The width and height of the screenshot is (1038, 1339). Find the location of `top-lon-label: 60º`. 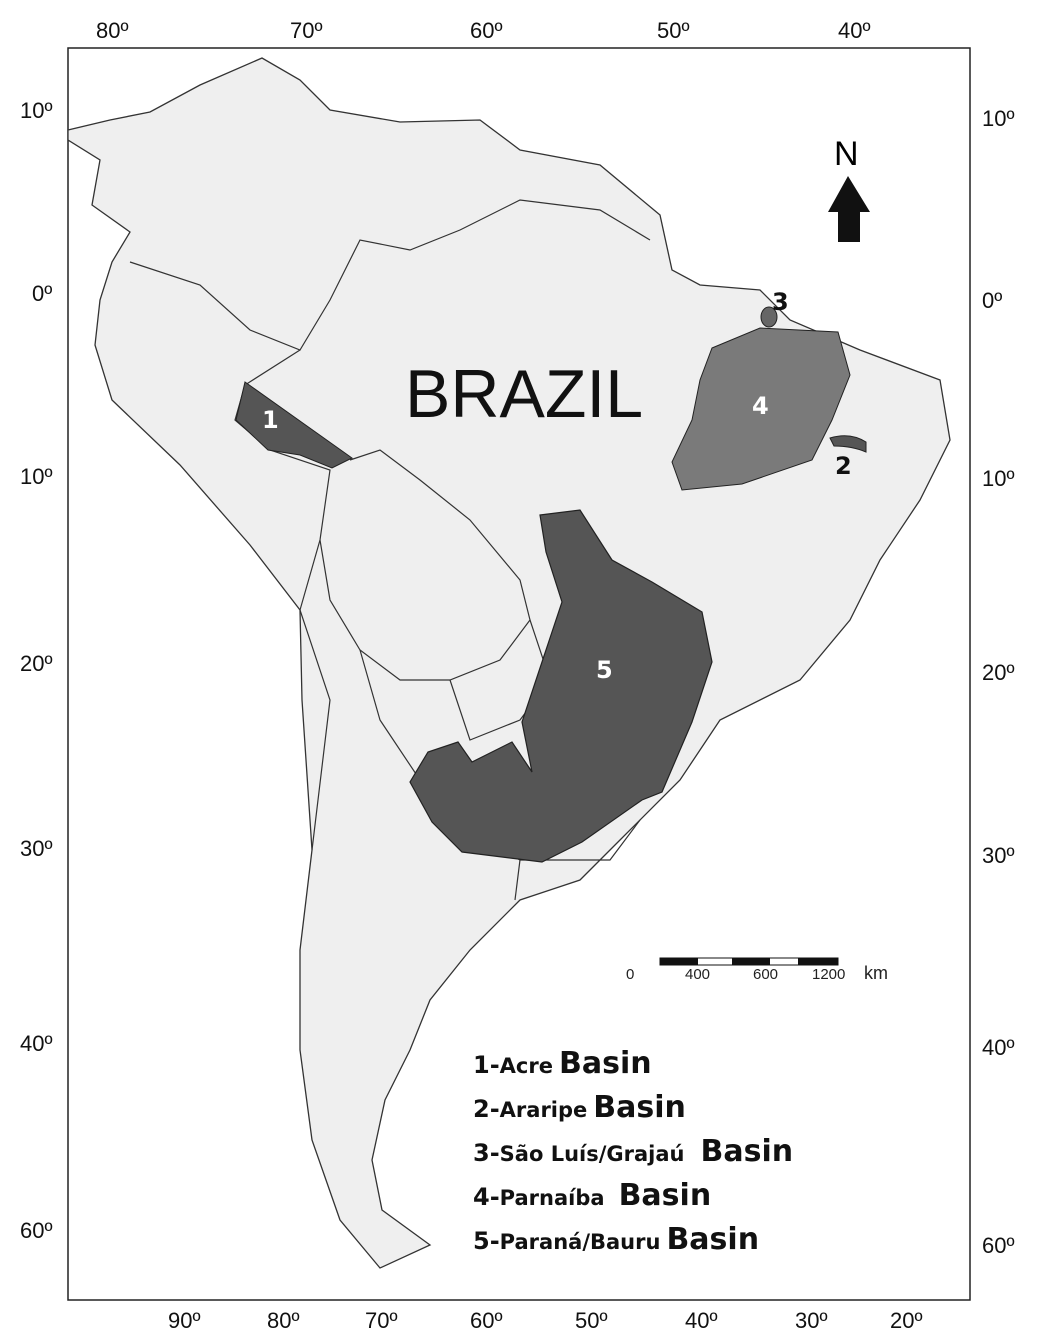

top-lon-label: 60º is located at coordinates (486, 30).